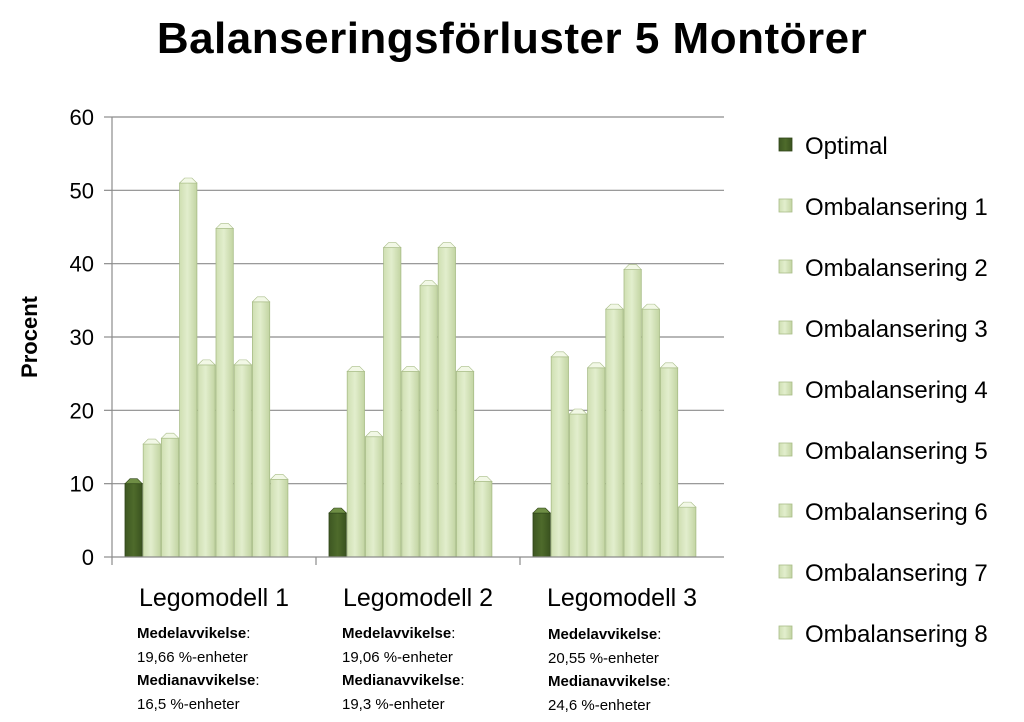 This screenshot has width=1024, height=722. Describe the element at coordinates (397, 657) in the screenshot. I see `mean-value: 19,06 %-enheter` at that location.